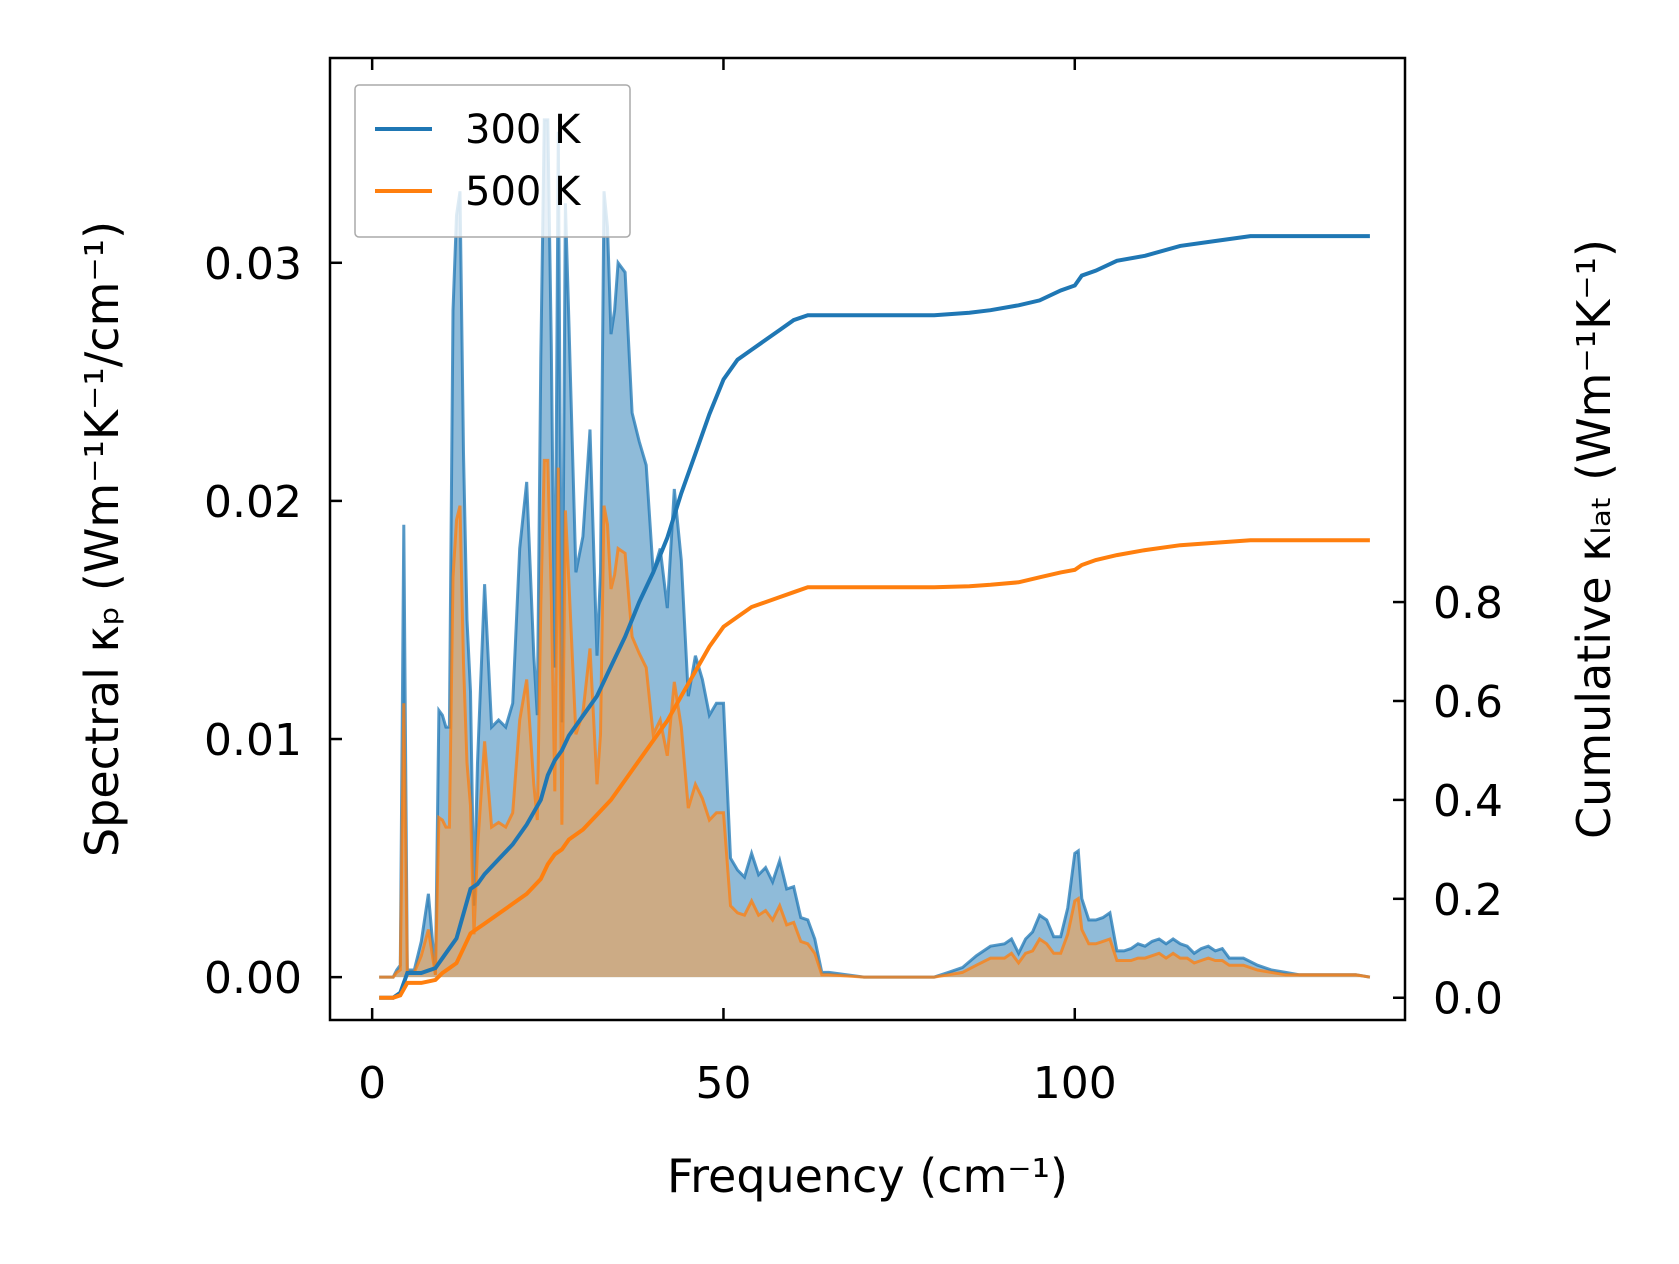 This screenshot has width=1679, height=1264. Describe the element at coordinates (1594, 539) in the screenshot. I see `y2-axis-label: Cumulative κₗₐₜ (Wm⁻¹K⁻¹)` at that location.